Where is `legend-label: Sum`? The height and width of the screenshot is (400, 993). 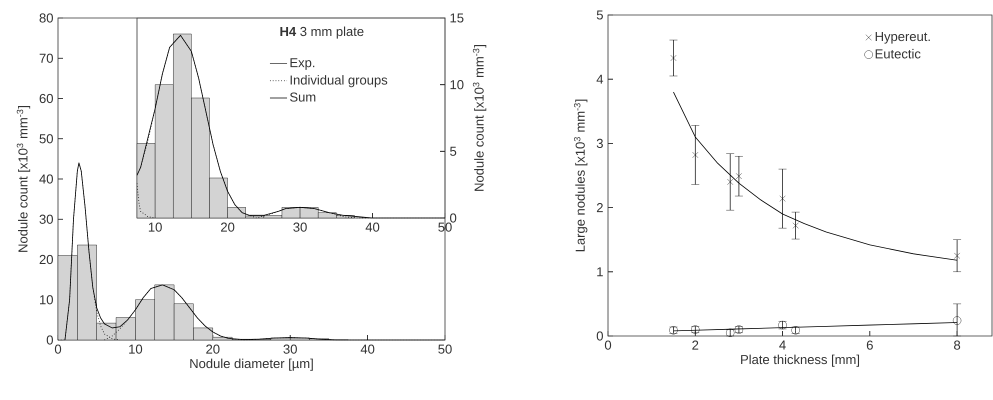
legend-label: Sum is located at coordinates (303, 97).